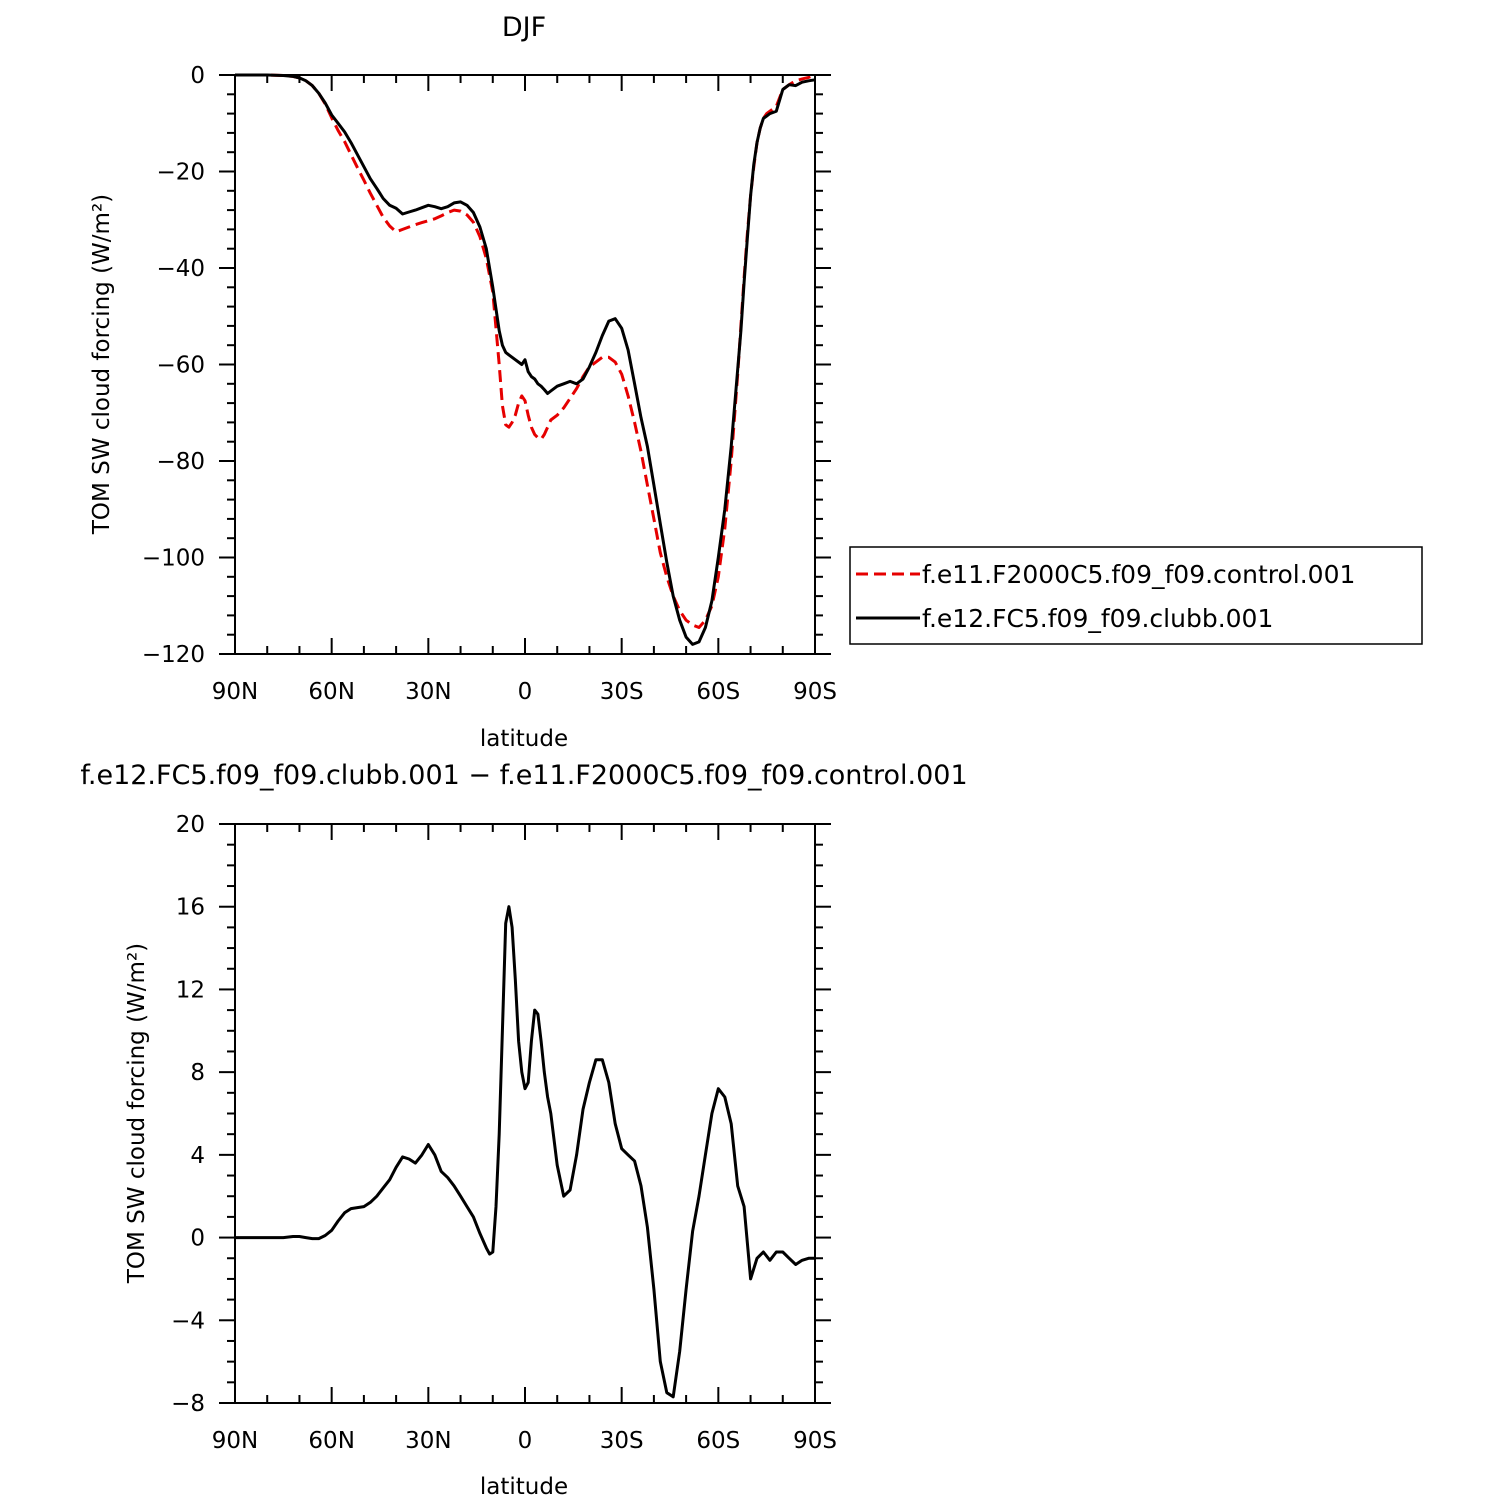 The height and width of the screenshot is (1508, 1508). Describe the element at coordinates (1138, 574) in the screenshot. I see `legend-label-control: f.e11.F2000C5.f09_f09.control.001` at that location.